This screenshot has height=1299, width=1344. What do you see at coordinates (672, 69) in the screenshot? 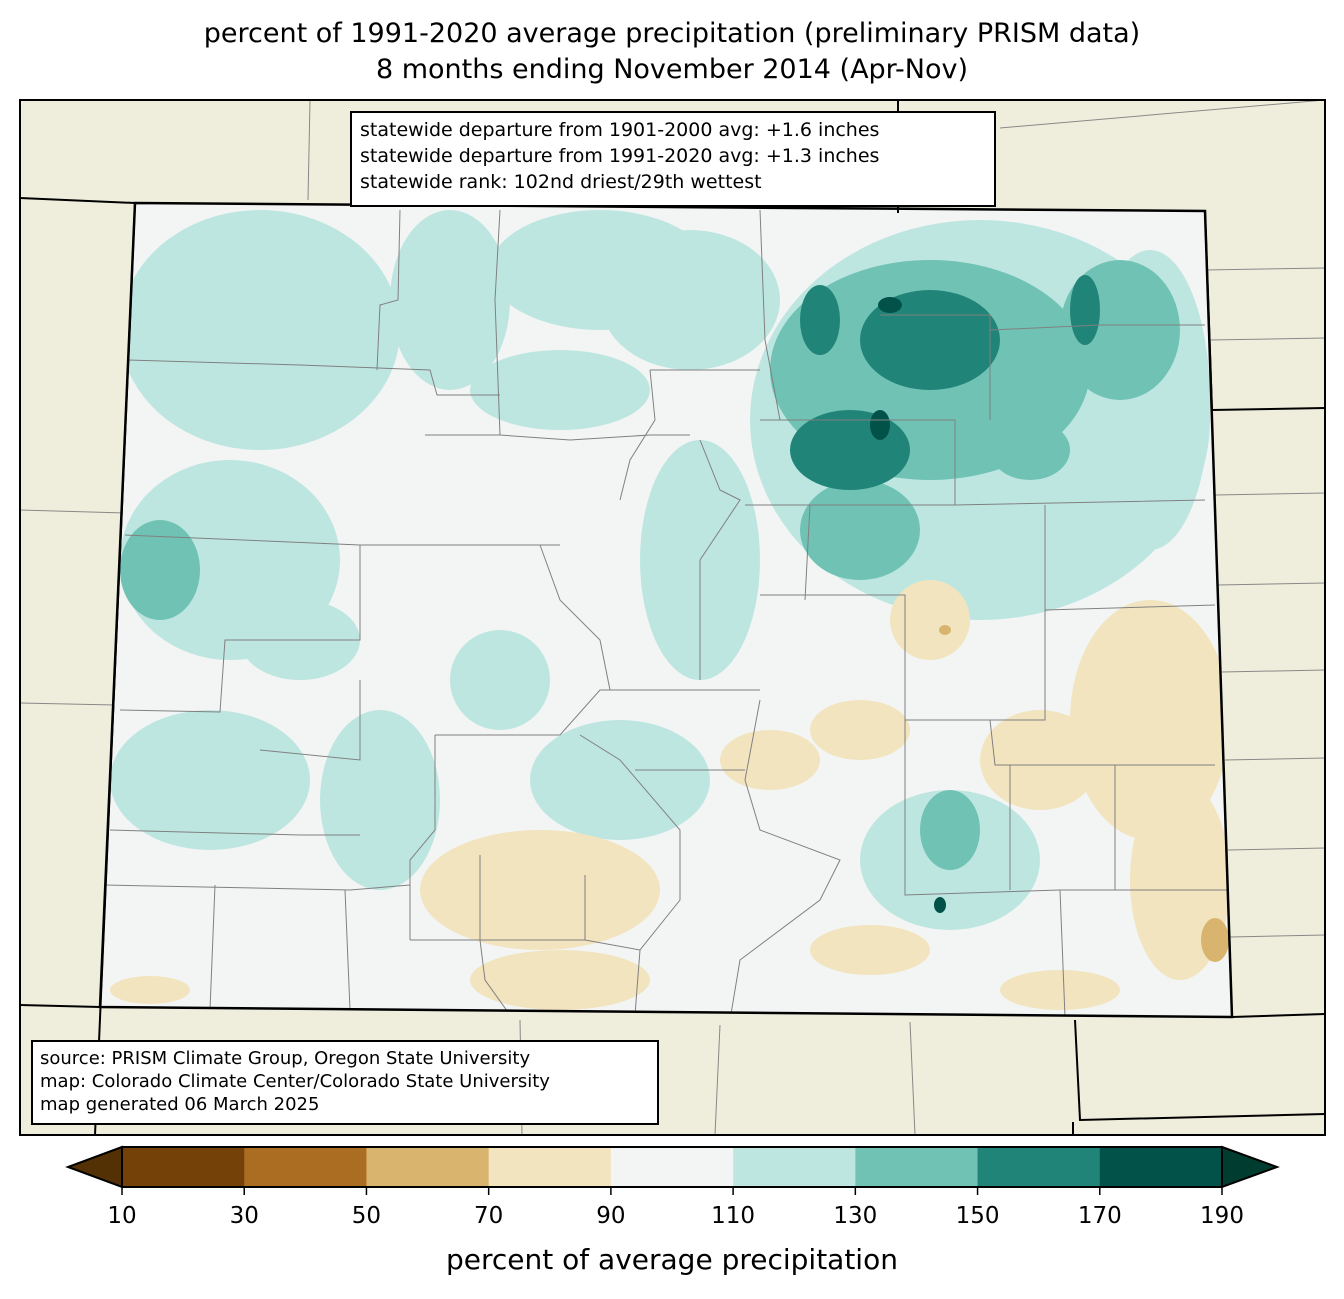
I see `title-line-2: 8 months ending November 2014 (Apr-Nov)` at bounding box center [672, 69].